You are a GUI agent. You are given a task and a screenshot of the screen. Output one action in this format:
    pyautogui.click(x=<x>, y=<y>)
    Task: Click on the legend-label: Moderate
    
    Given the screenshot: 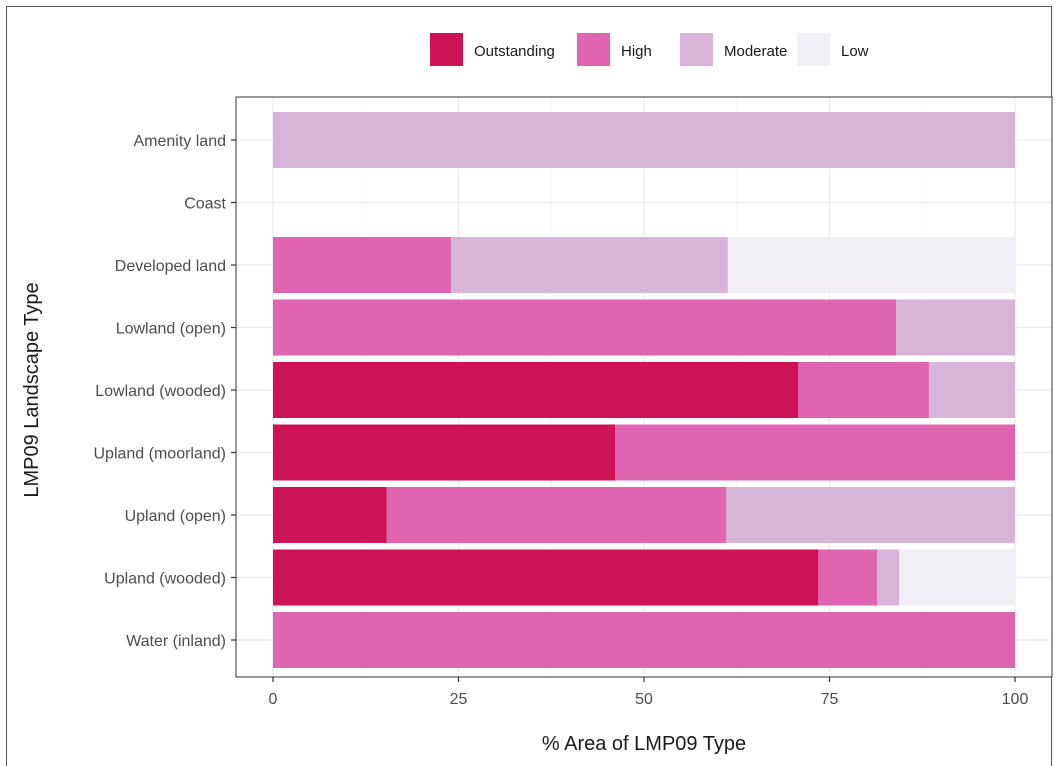 What is the action you would take?
    pyautogui.click(x=755, y=51)
    